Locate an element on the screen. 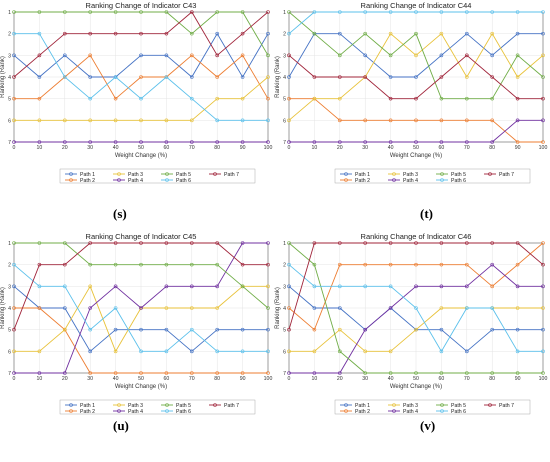  legend-label: Path 5 is located at coordinates (183, 175).